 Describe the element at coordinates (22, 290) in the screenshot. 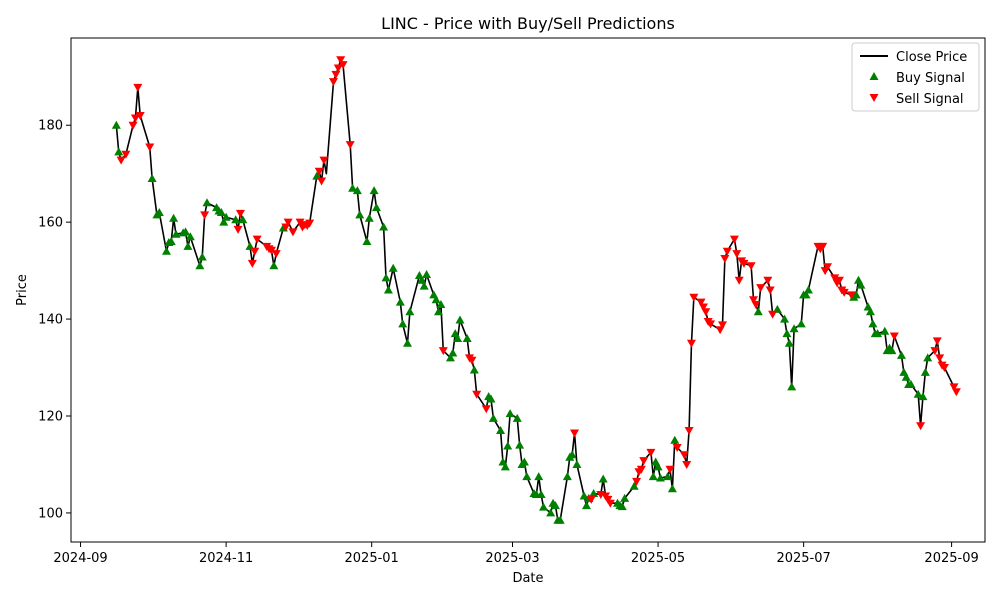

I see `y-axis-title: Price` at that location.